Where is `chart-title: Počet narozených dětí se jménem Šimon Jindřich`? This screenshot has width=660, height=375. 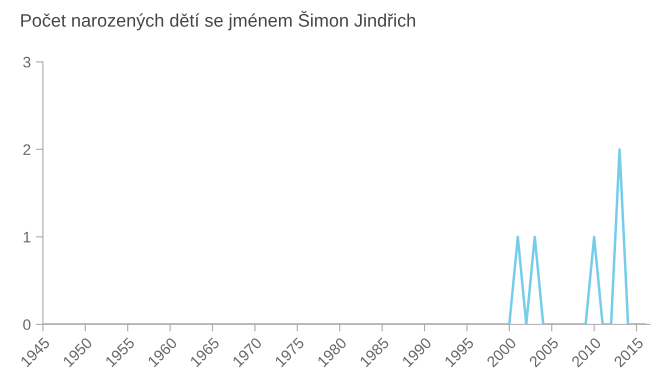
chart-title: Počet narozených dětí se jménem Šimon Jindřich is located at coordinates (218, 20).